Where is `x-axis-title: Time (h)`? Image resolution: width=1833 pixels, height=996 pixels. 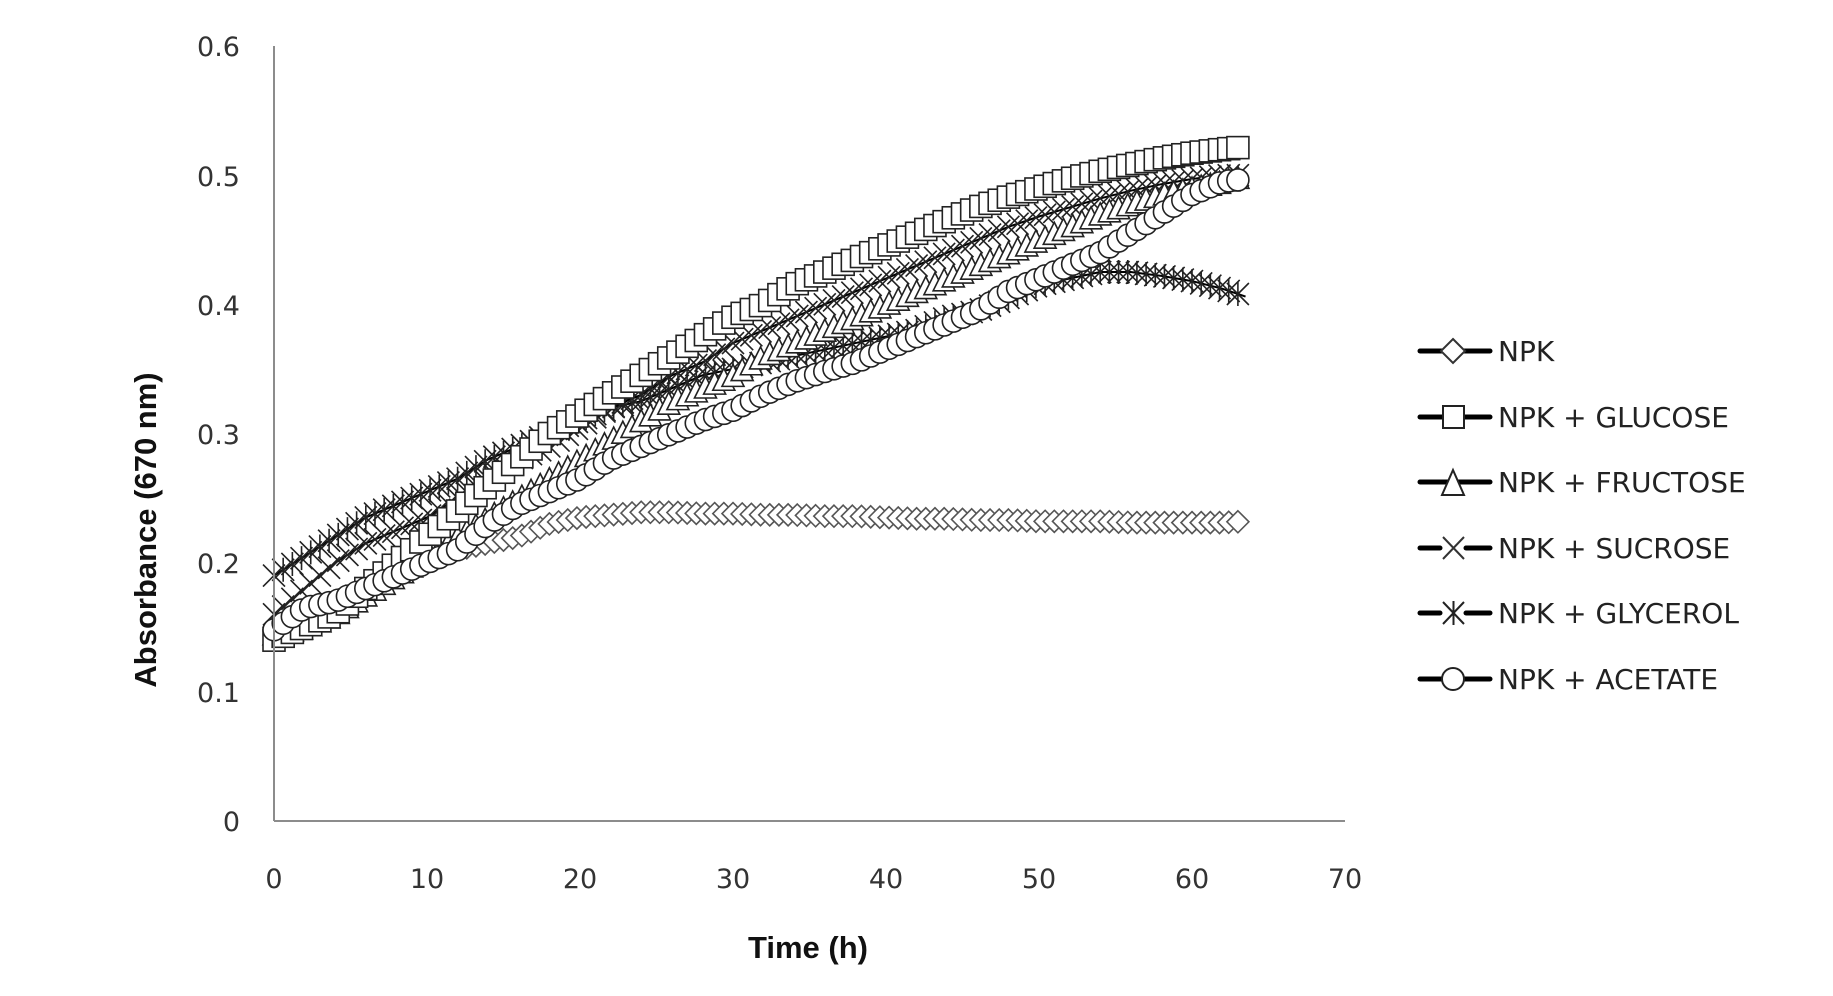 x-axis-title: Time (h) is located at coordinates (808, 947).